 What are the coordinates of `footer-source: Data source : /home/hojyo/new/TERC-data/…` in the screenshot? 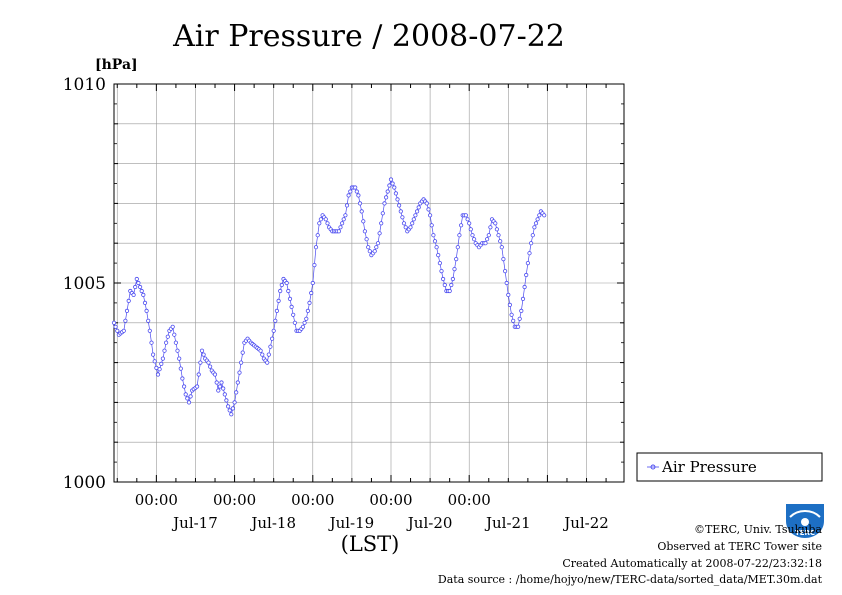 It's located at (630, 579).